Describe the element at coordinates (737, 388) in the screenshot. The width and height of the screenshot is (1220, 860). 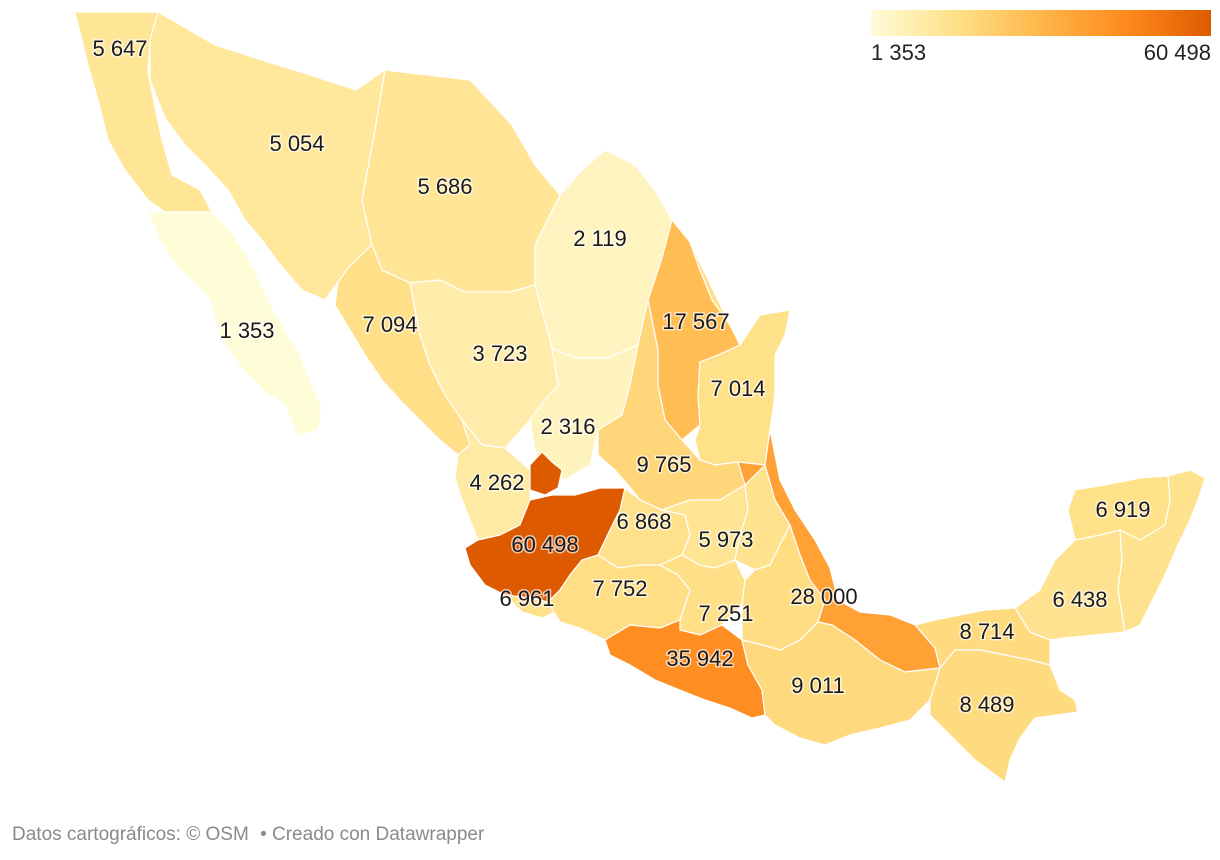
I see `value-label-tamaulipas: 7 014` at that location.